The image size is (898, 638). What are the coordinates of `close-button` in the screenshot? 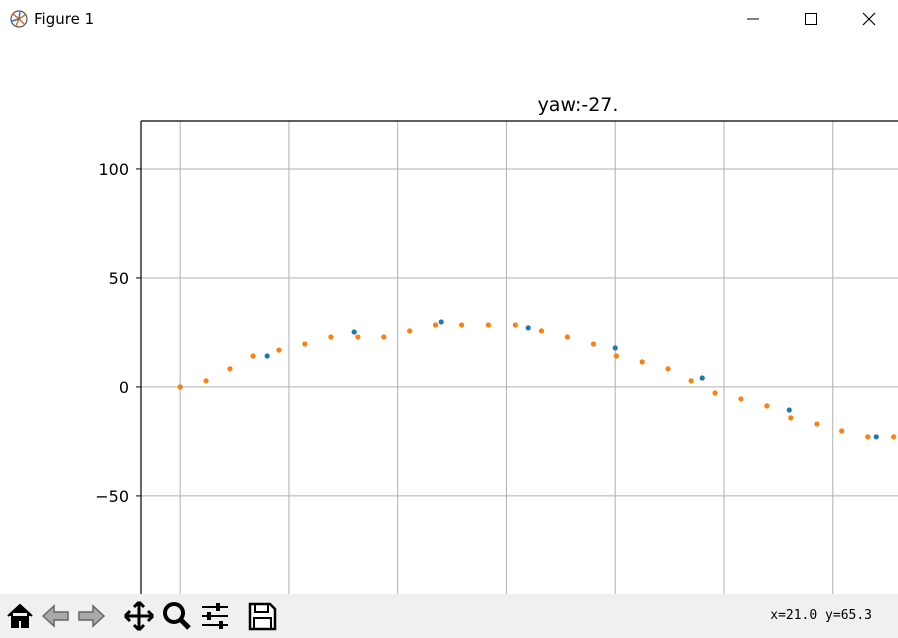 It's located at (869, 19).